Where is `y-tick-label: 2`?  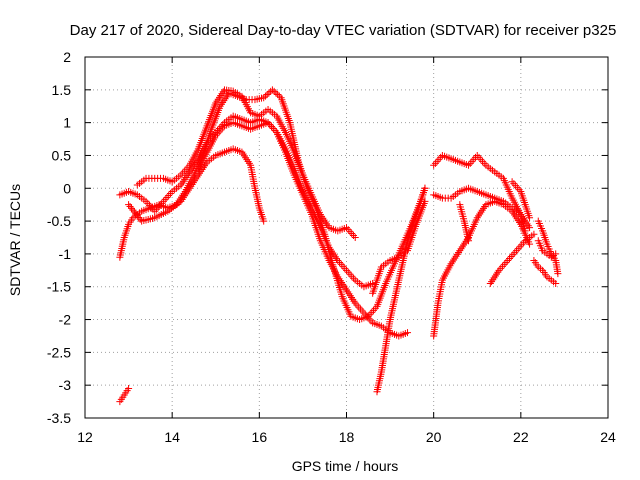 y-tick-label: 2 is located at coordinates (67, 57).